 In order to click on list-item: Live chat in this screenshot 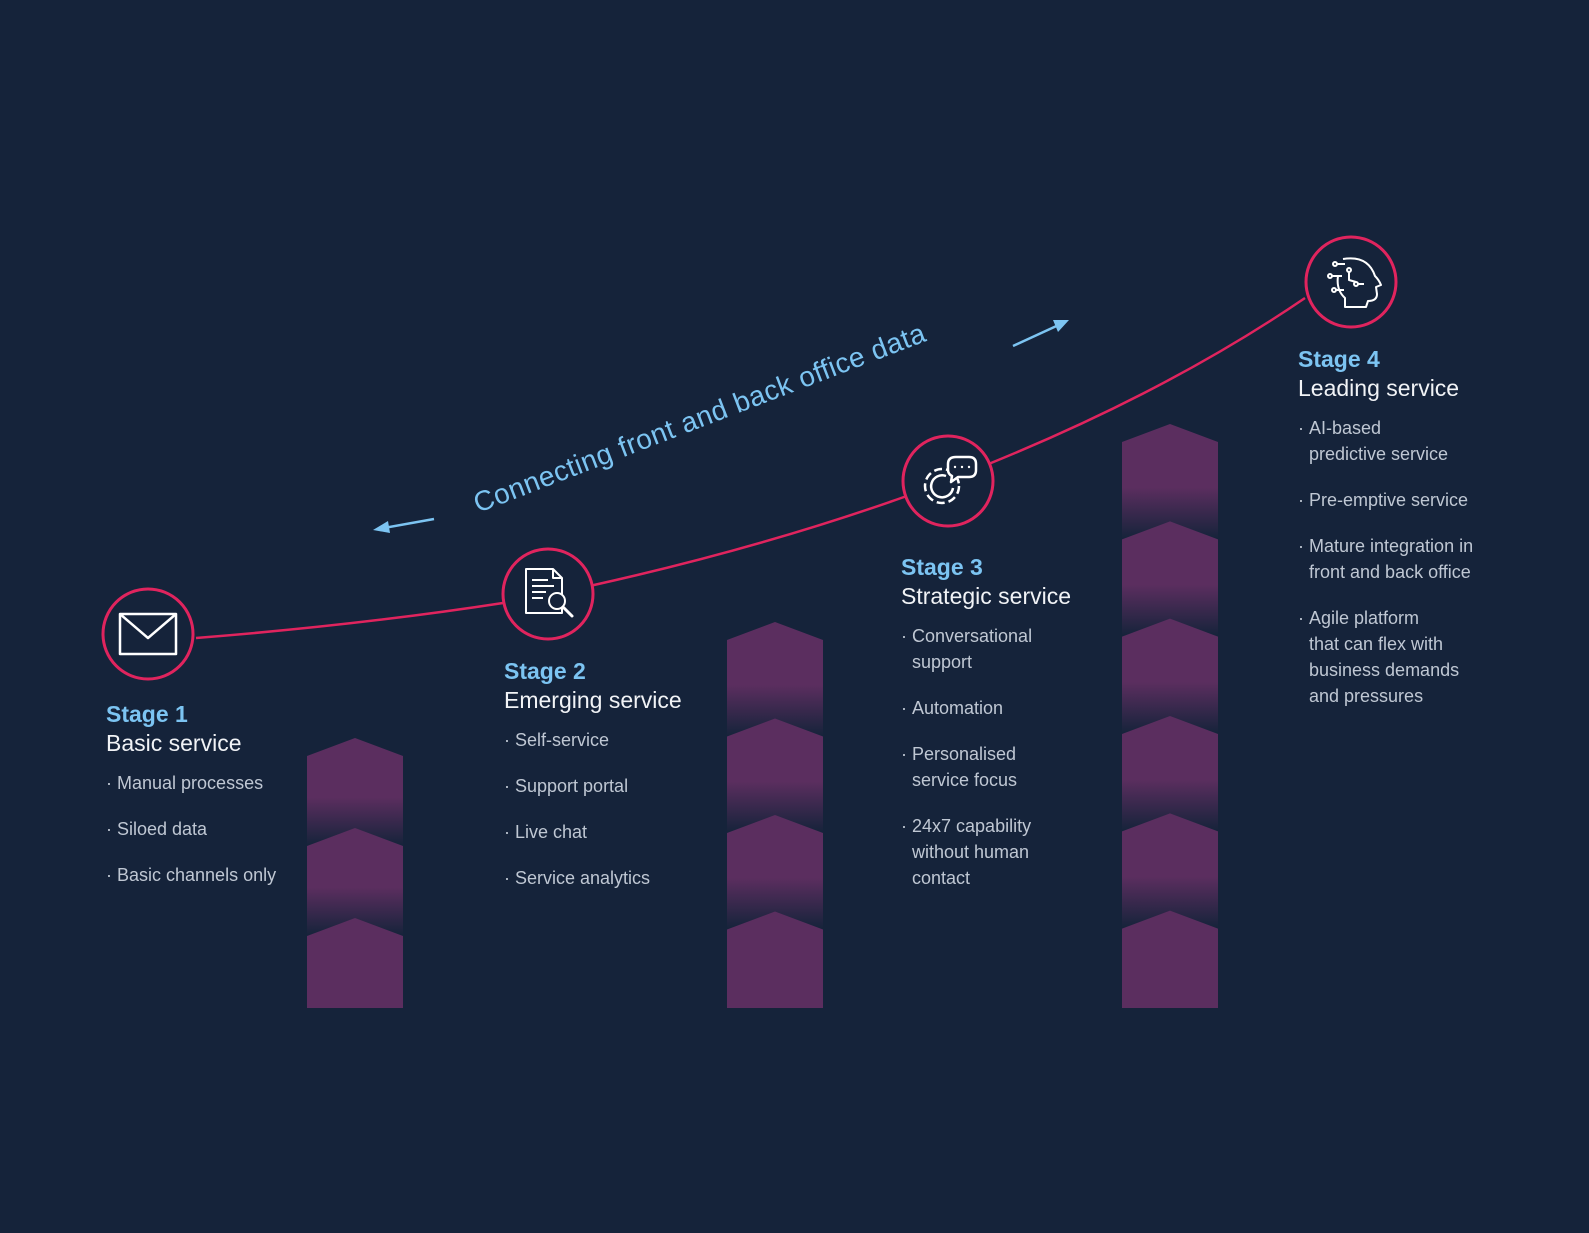, I will do `click(614, 832)`.